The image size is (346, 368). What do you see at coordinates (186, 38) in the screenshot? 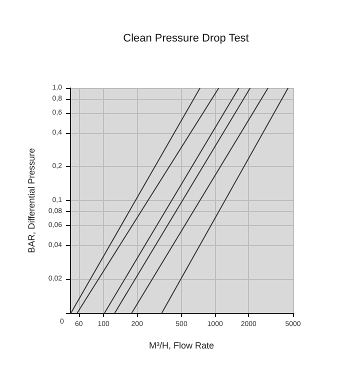
I see `chart-title: Clean Pressure Drop Test` at bounding box center [186, 38].